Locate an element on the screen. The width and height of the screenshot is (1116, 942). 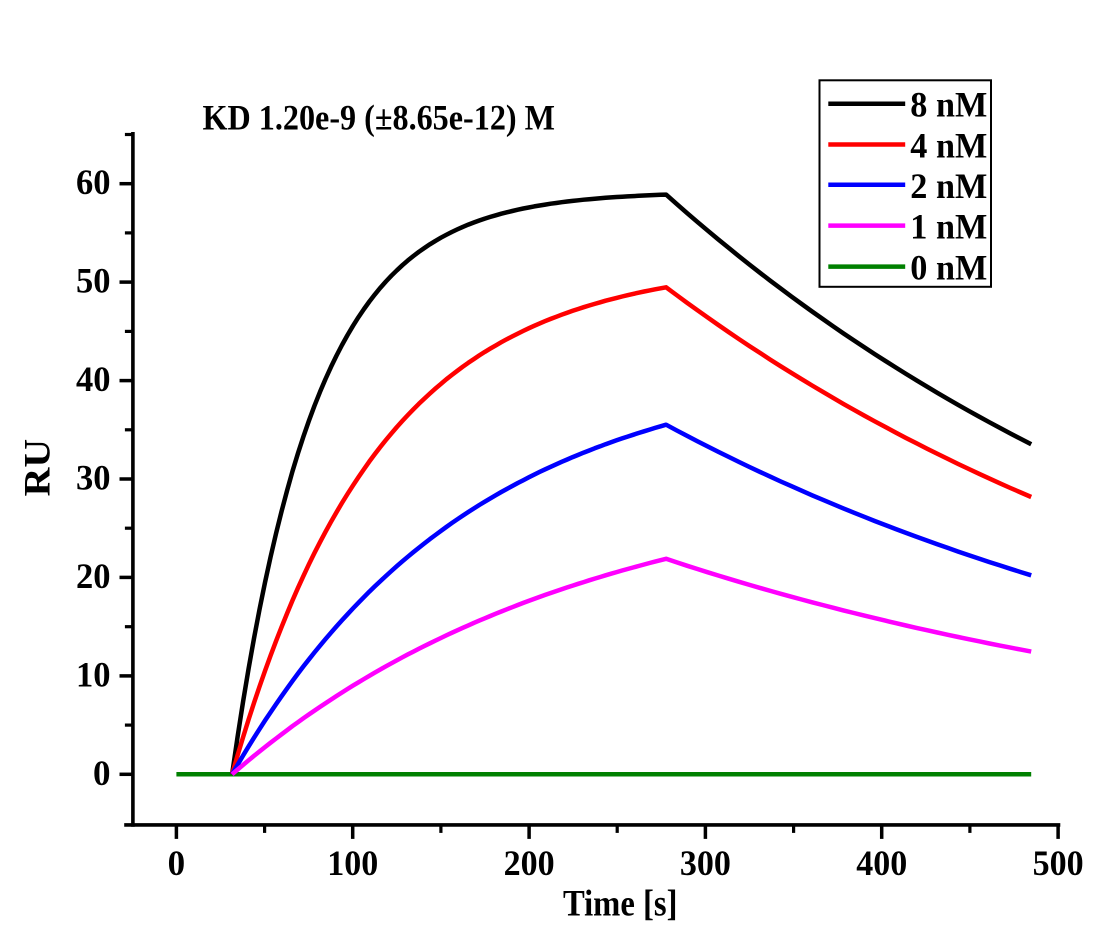
svg-text: 500 is located at coordinates (1058, 863).